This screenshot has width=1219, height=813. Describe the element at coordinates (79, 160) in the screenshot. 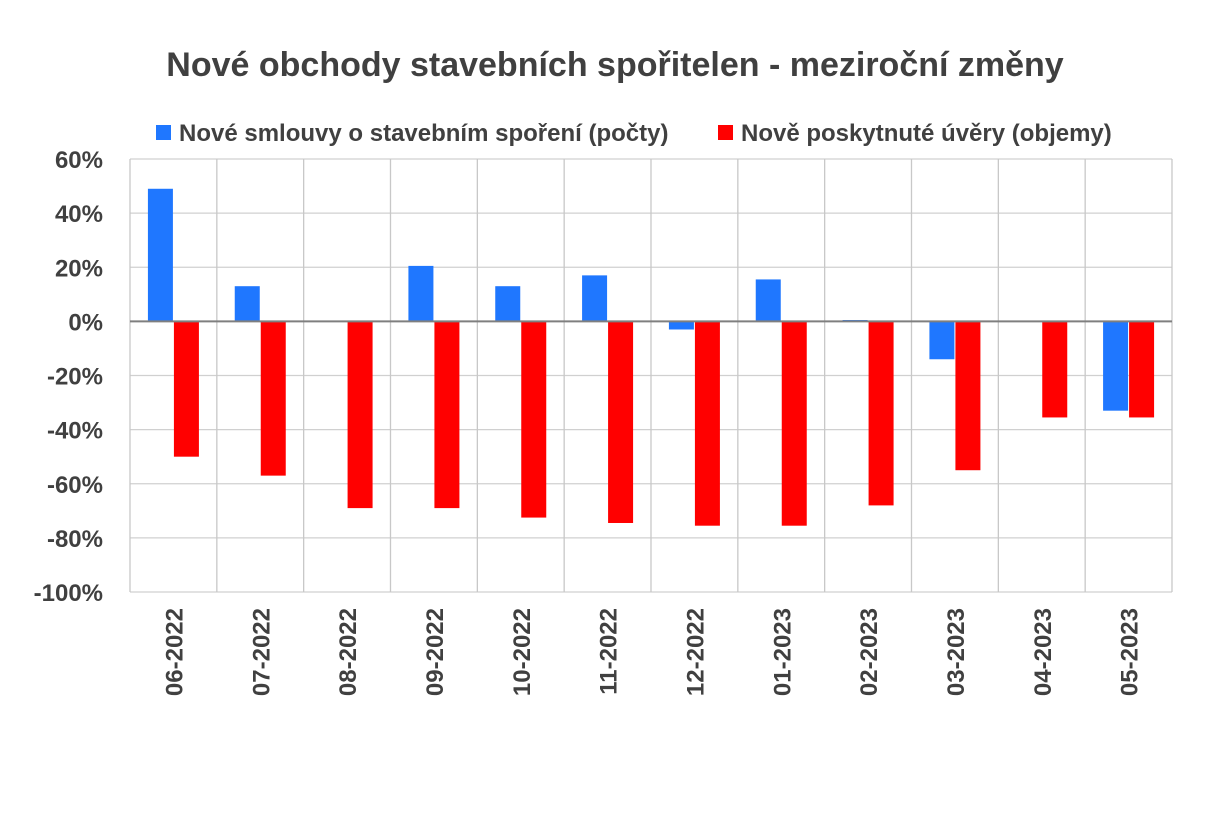

I see `y-tick-label: 60%` at that location.